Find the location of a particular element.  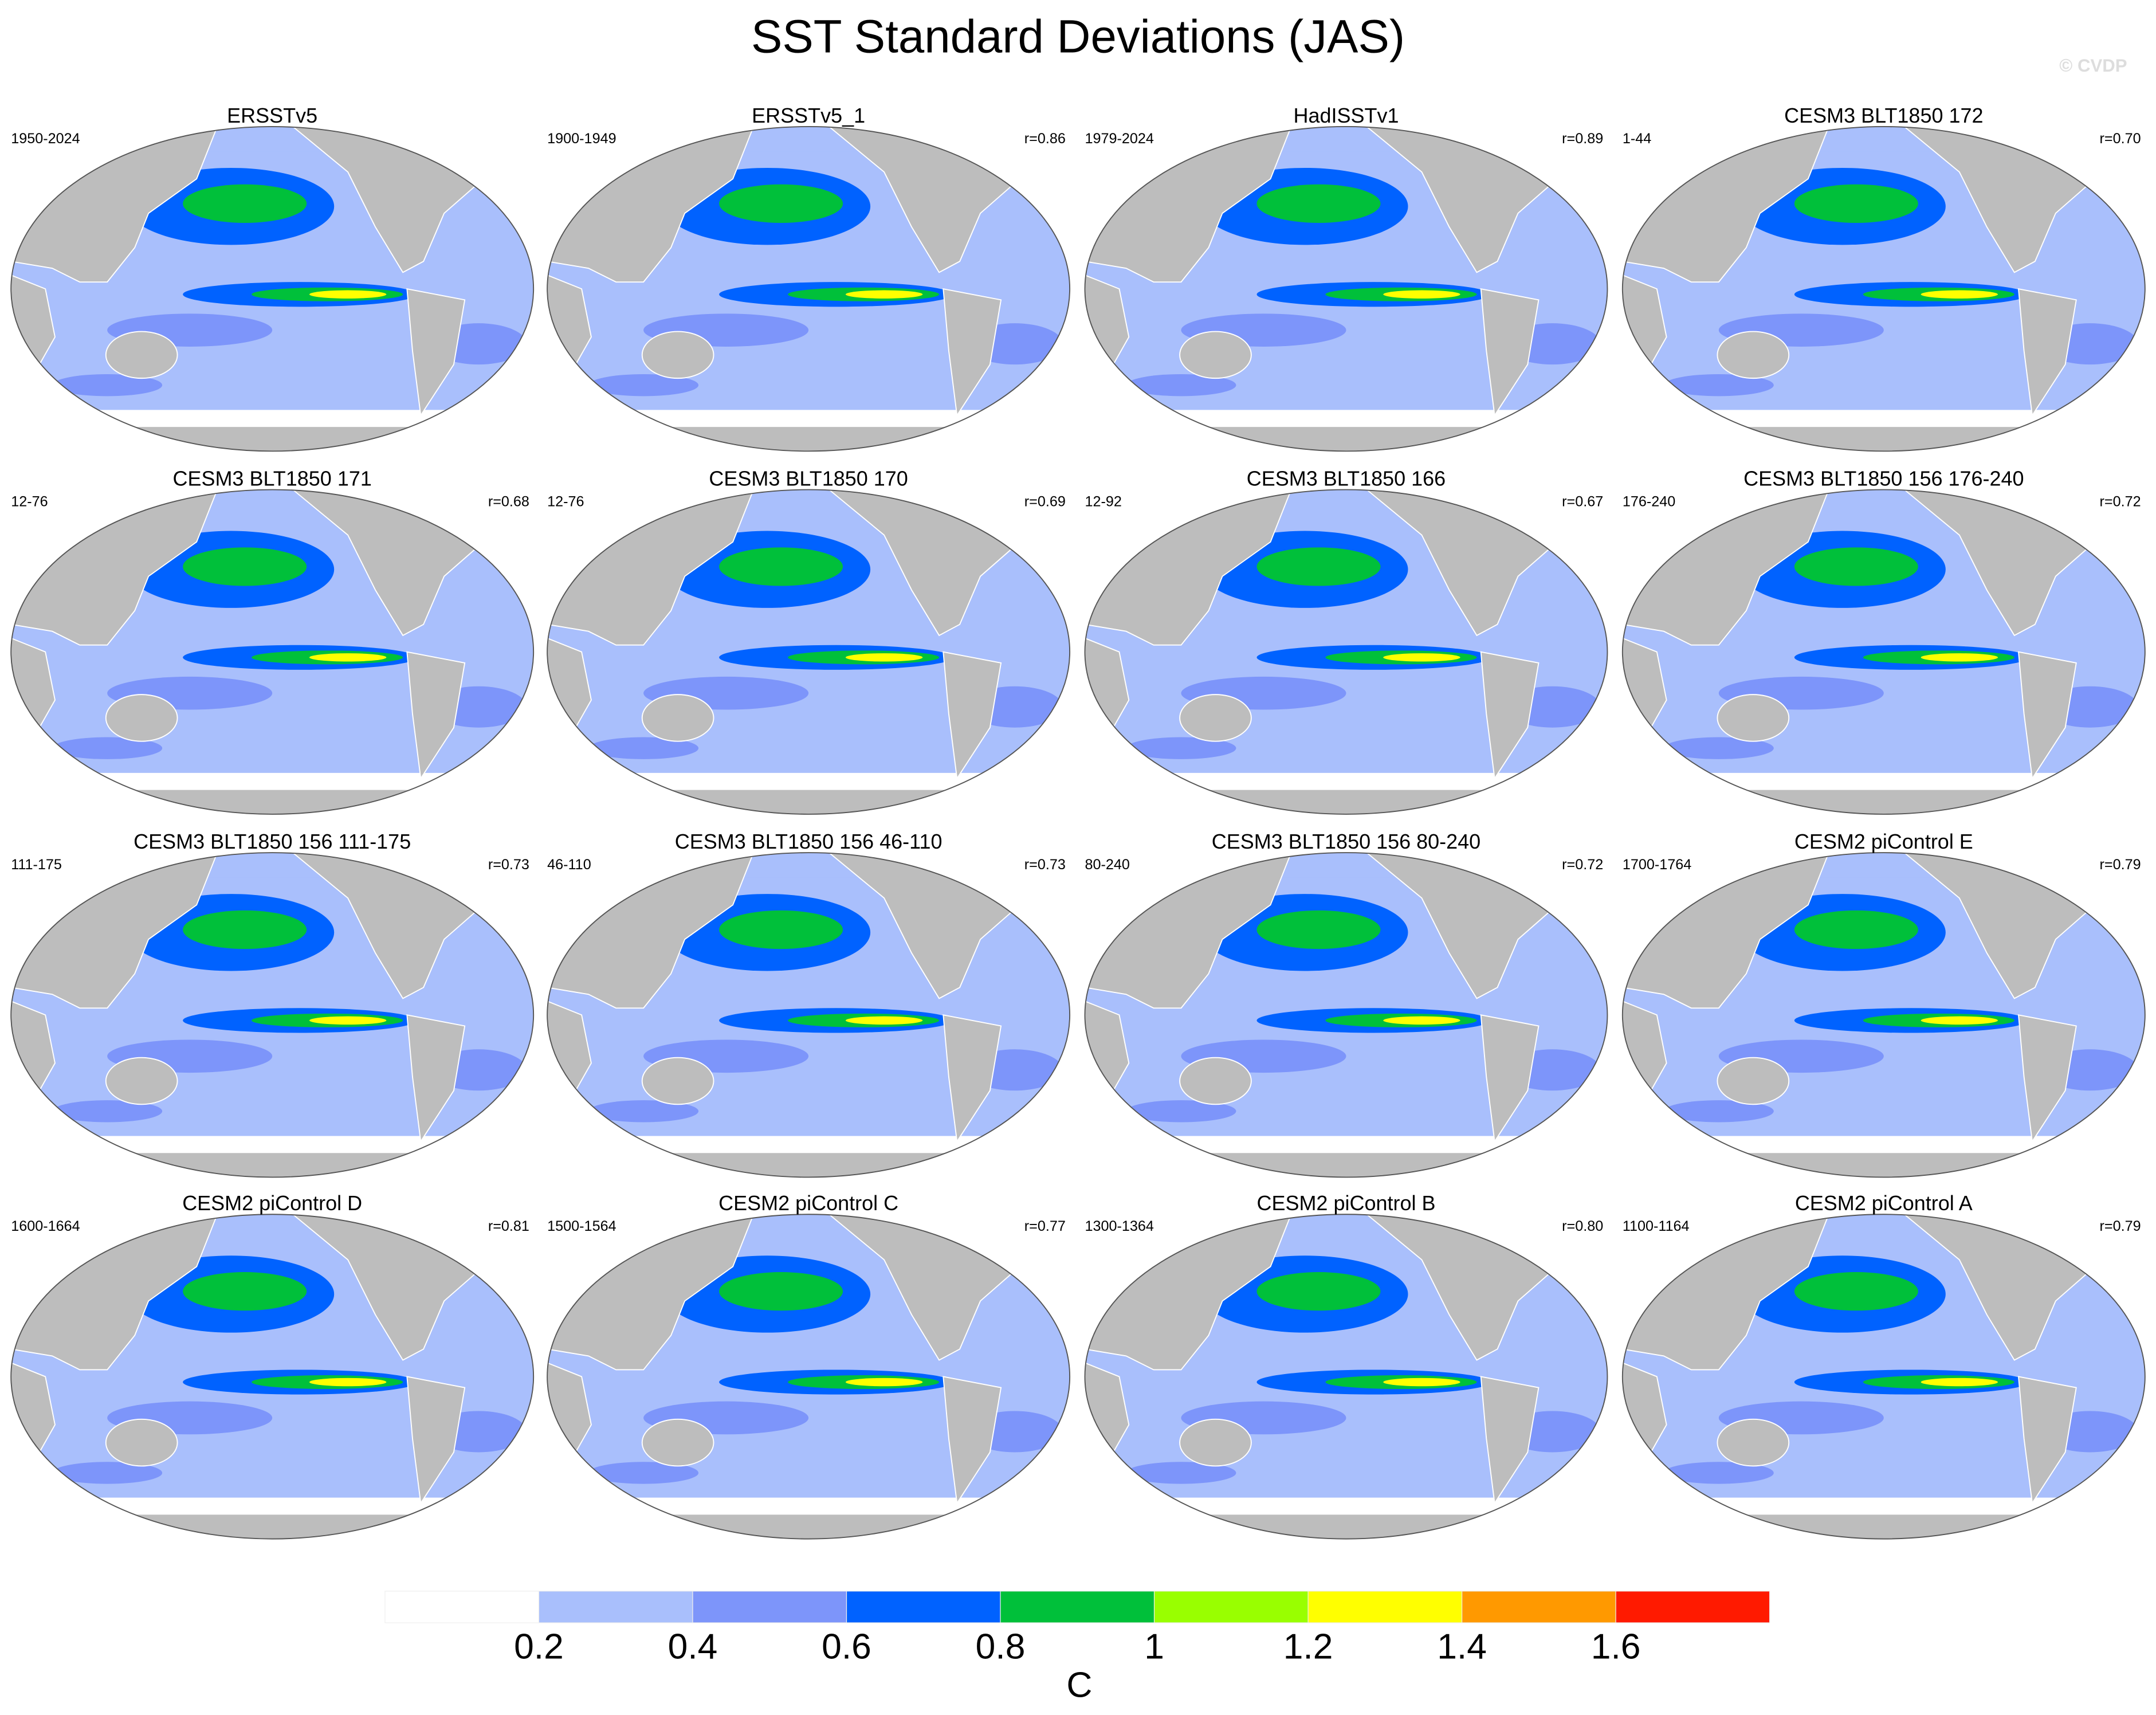

panel-title: CESM2 piControl D is located at coordinates (272, 1203).